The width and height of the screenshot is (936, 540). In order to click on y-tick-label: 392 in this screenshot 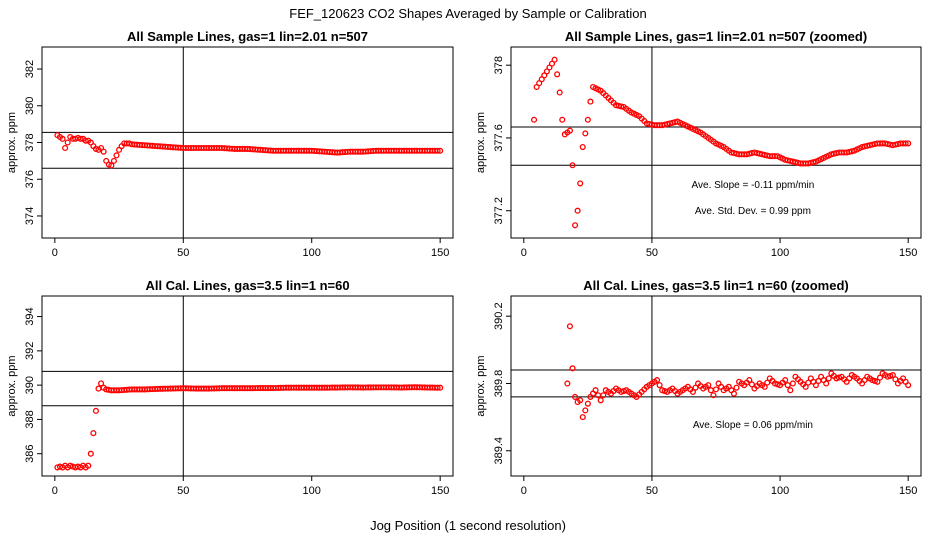, I will do `click(30, 351)`.